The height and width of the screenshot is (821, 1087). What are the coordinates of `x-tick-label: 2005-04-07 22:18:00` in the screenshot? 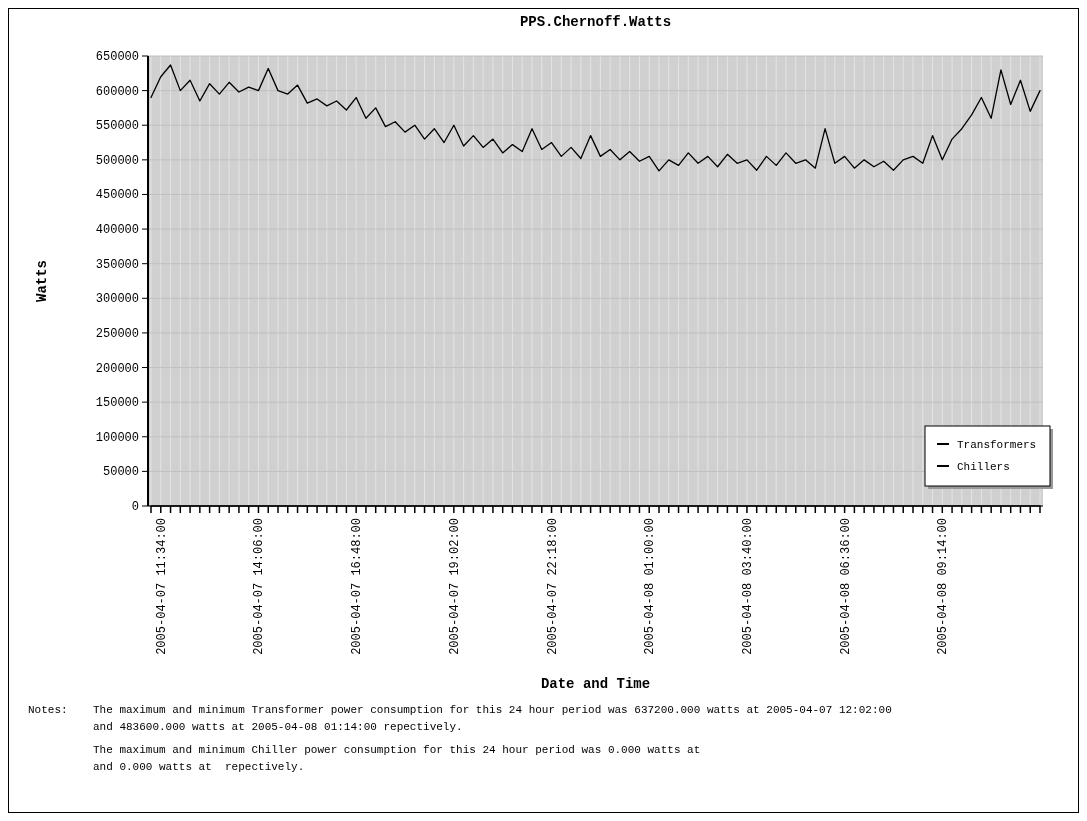 It's located at (552, 586).